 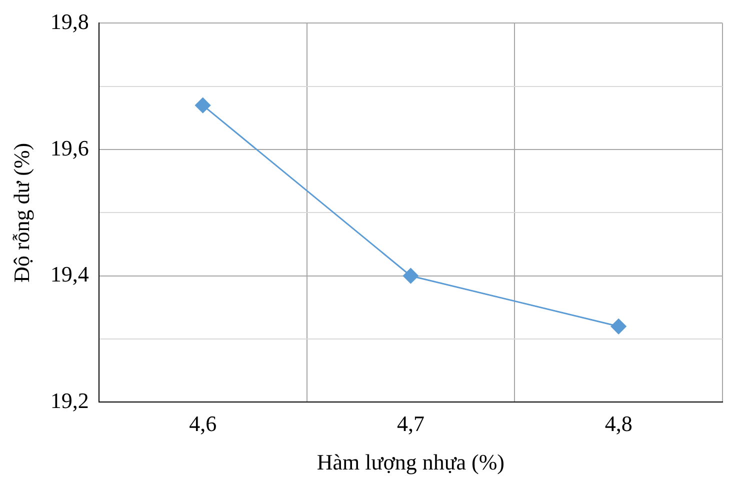 I want to click on x-tick-label: 4,6, so click(x=203, y=423).